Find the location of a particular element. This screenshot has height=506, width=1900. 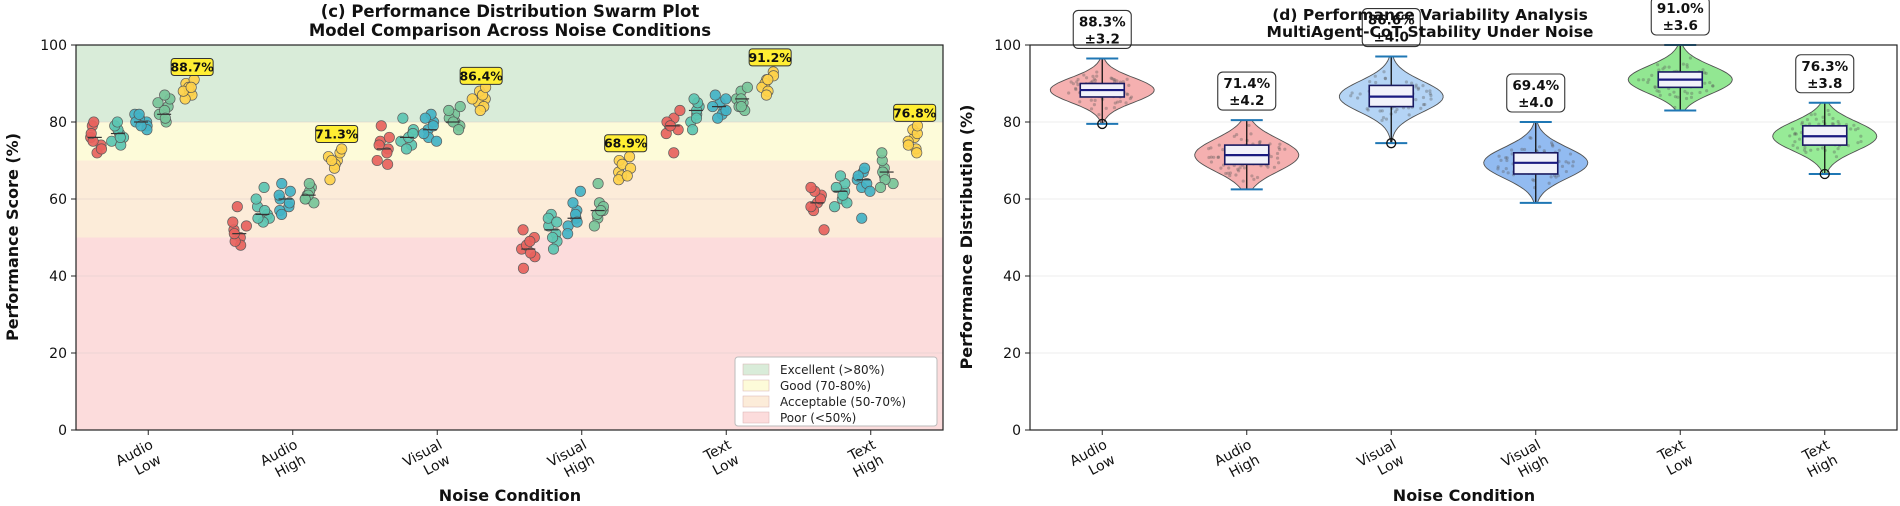

chart-subtitle-right: MultiAgent-CoT Stability Under Noise is located at coordinates (1430, 32).